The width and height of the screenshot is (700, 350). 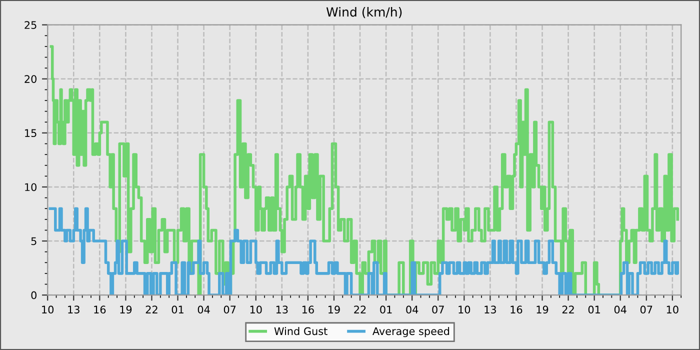 What do you see at coordinates (30, 79) in the screenshot?
I see `y-tick-label: 20` at bounding box center [30, 79].